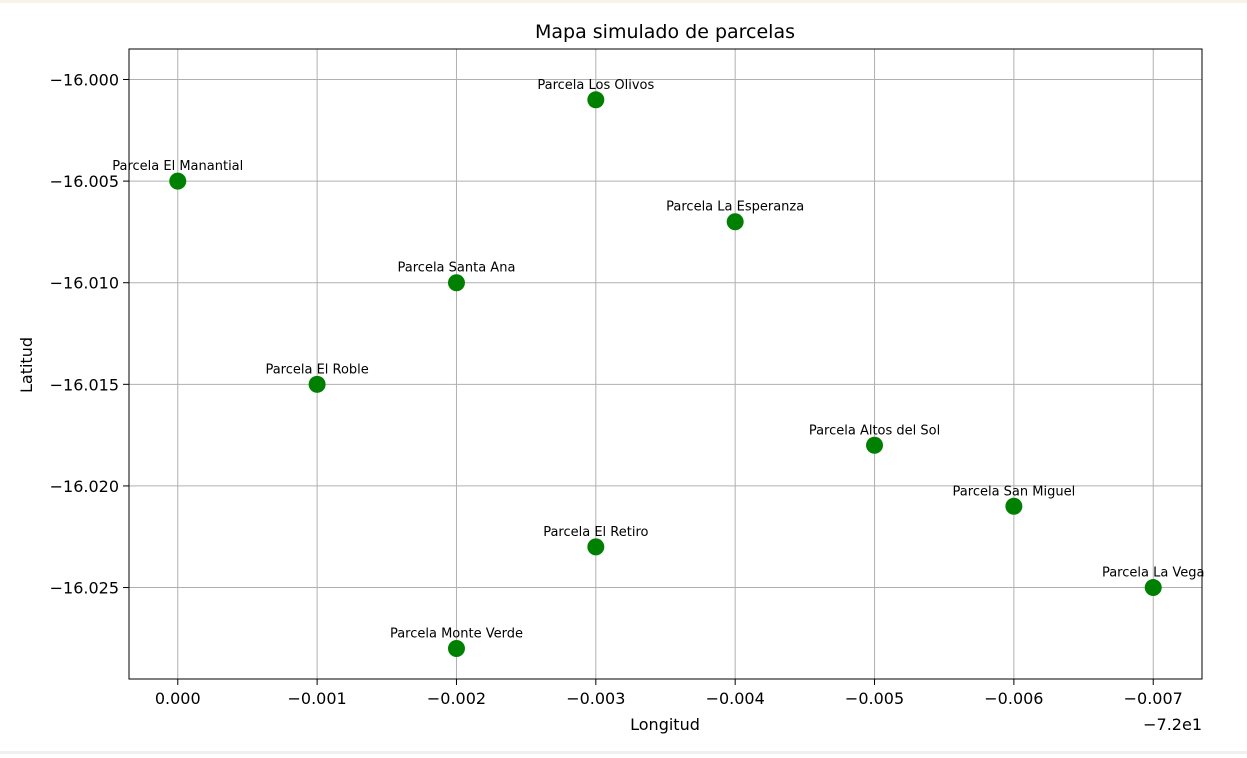  What do you see at coordinates (1153, 573) in the screenshot?
I see `data-point-label: Parcela La Vega` at bounding box center [1153, 573].